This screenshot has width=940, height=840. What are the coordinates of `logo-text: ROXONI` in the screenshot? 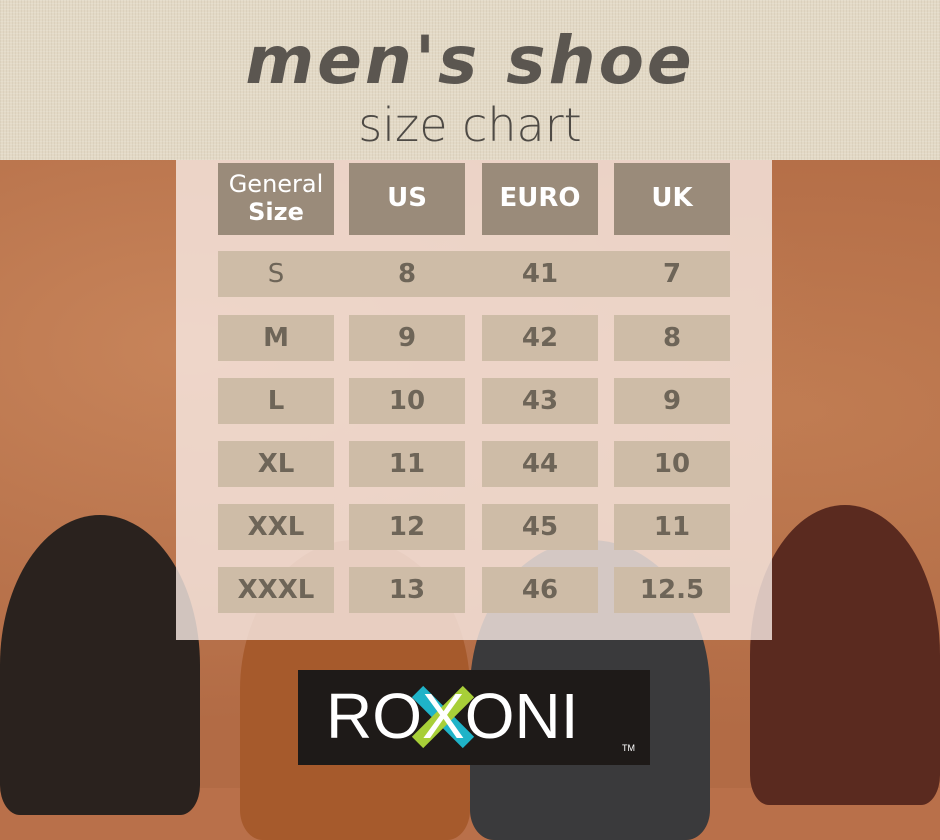 It's located at (452, 716).